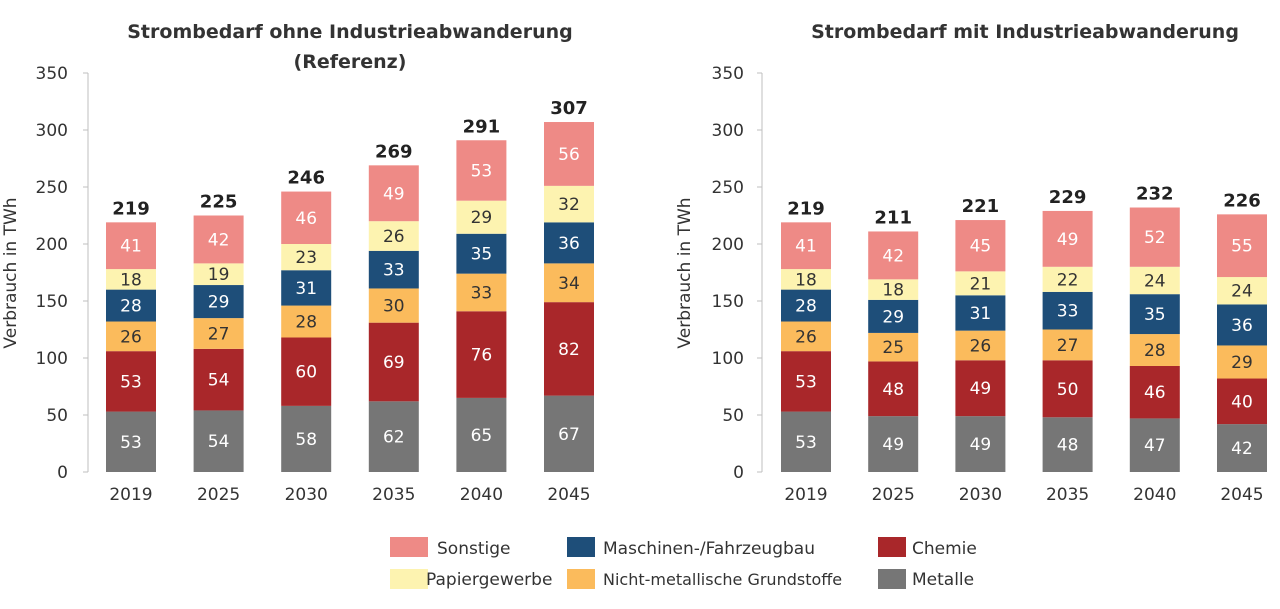 The height and width of the screenshot is (609, 1280). Describe the element at coordinates (306, 289) in the screenshot. I see `data-label-maschinen-fahrzeugbau: 31` at that location.